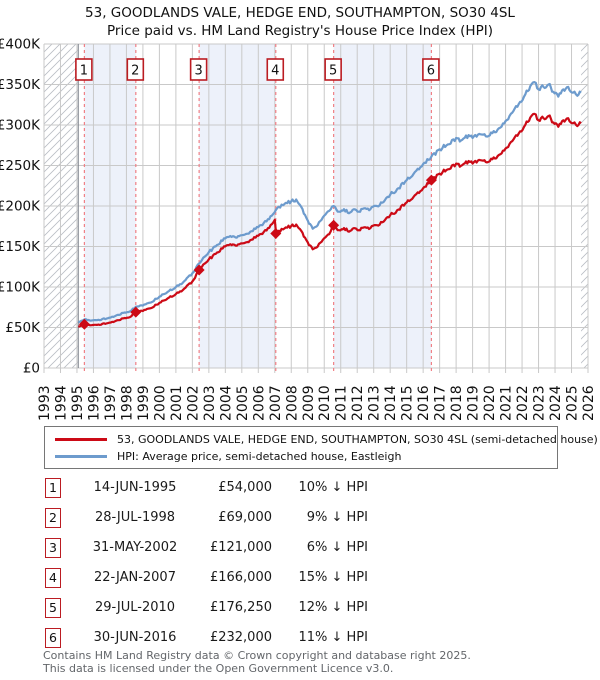 Image resolution: width=600 pixels, height=680 pixels. Describe the element at coordinates (337, 547) in the screenshot. I see `sale-vs-hpi: 6% ↓ HPI` at that location.